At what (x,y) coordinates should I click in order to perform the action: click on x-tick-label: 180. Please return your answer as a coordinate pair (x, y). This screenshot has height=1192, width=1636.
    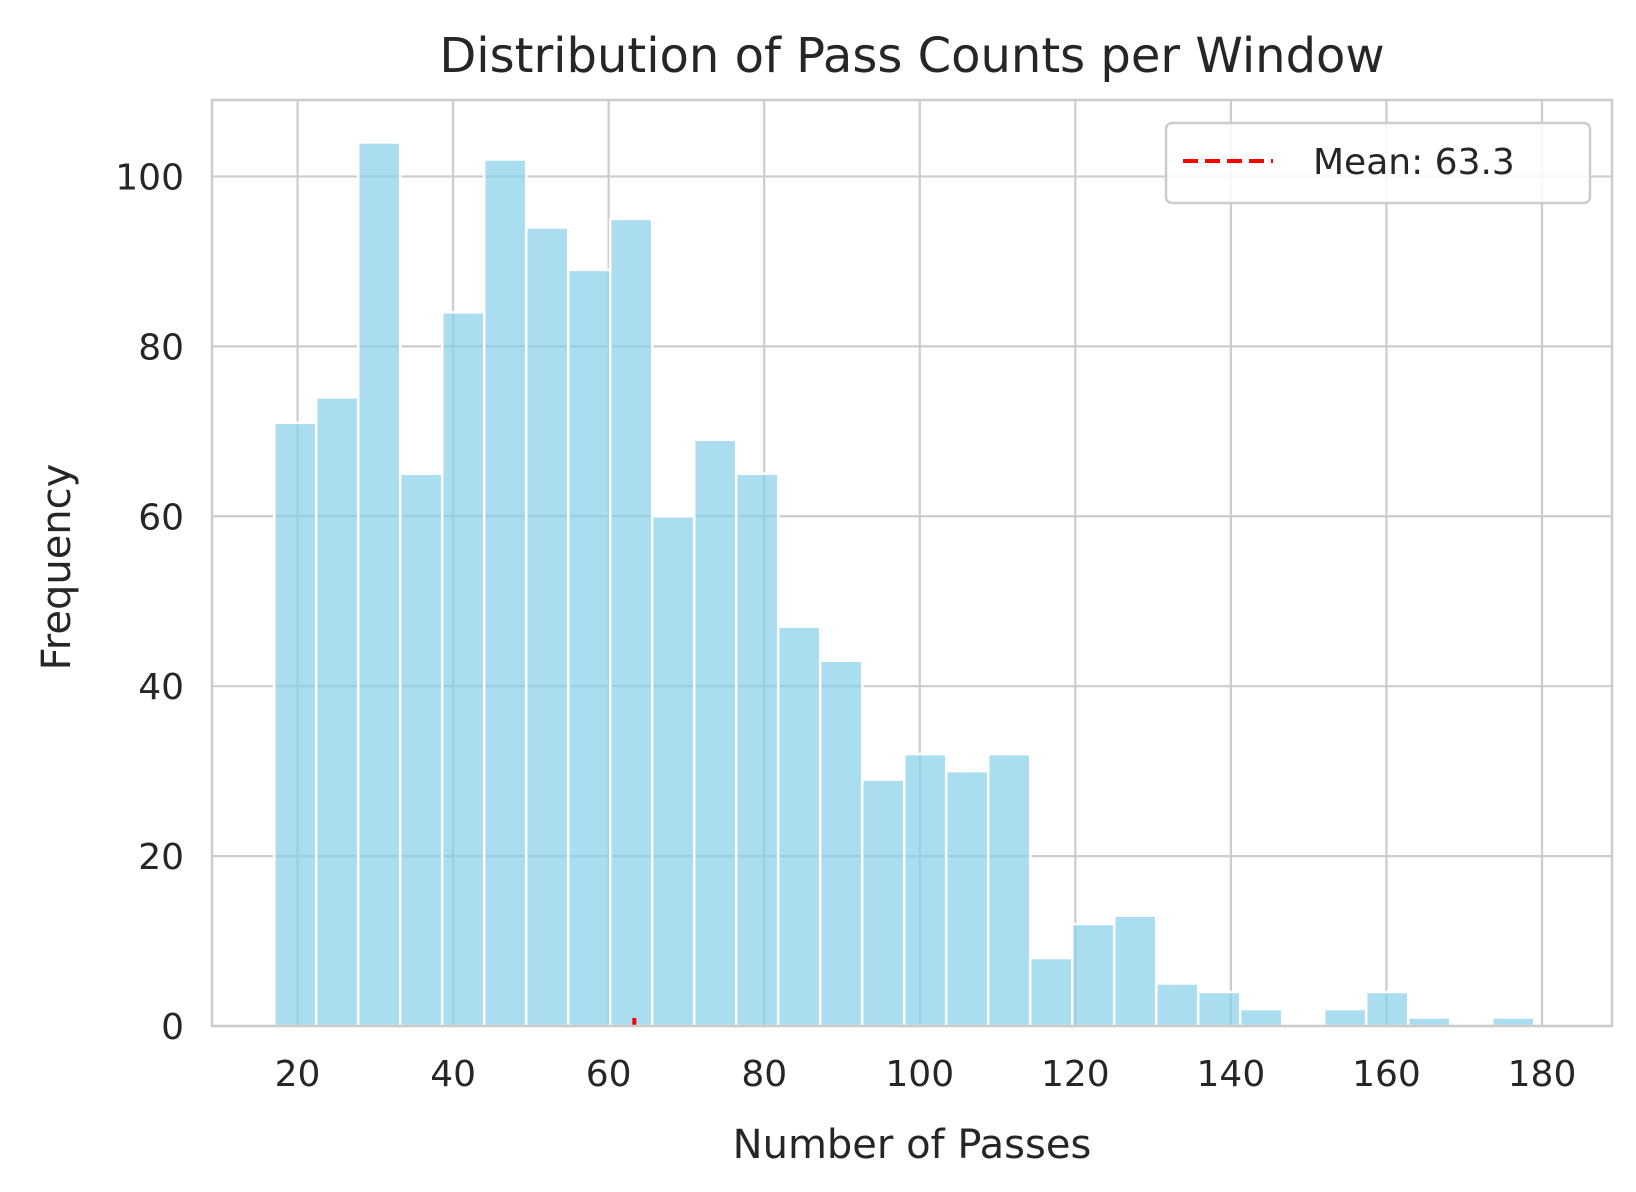
    Looking at the image, I should click on (1542, 1074).